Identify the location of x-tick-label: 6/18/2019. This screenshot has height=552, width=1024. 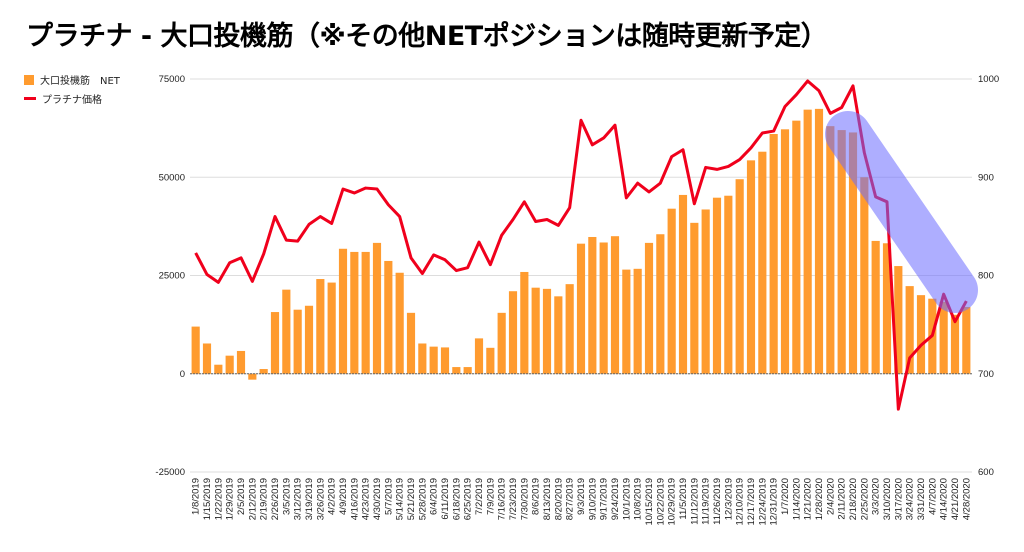
(456, 499).